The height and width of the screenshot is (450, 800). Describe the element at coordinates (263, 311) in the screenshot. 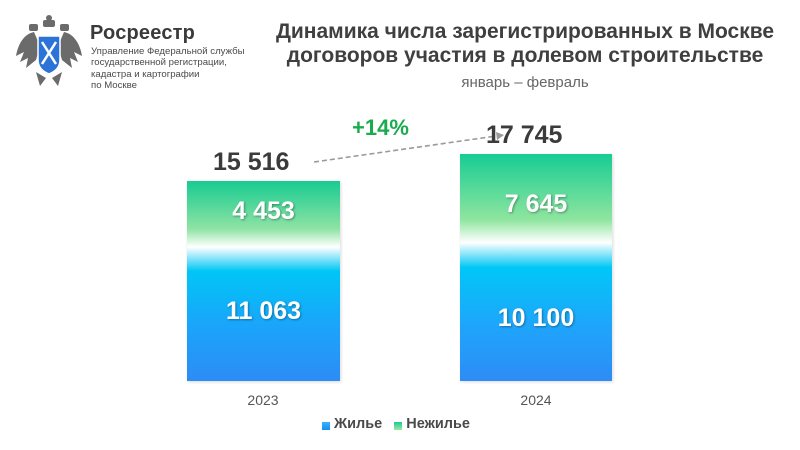

I see `bar-label-residential-2023: 11 063` at that location.